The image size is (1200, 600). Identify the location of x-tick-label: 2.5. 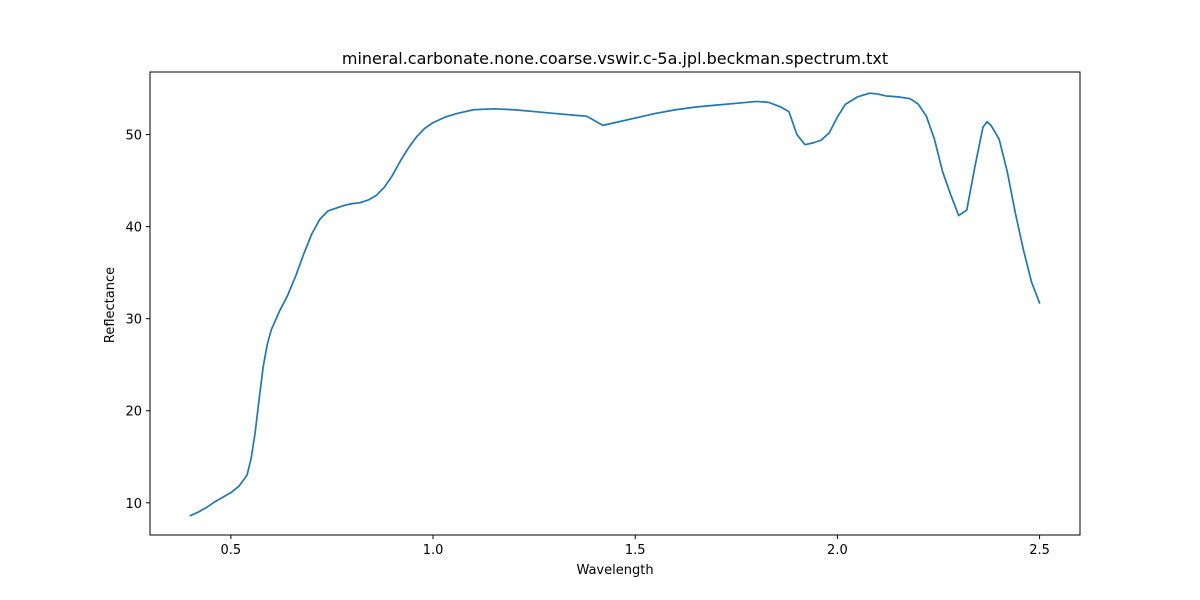
(1039, 550).